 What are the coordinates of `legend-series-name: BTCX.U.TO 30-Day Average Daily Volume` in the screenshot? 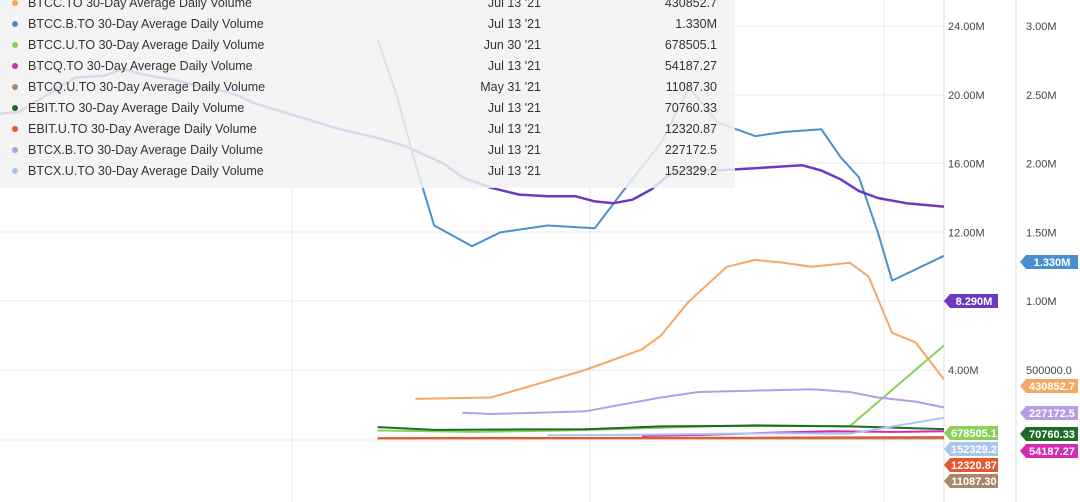 It's located at (146, 171).